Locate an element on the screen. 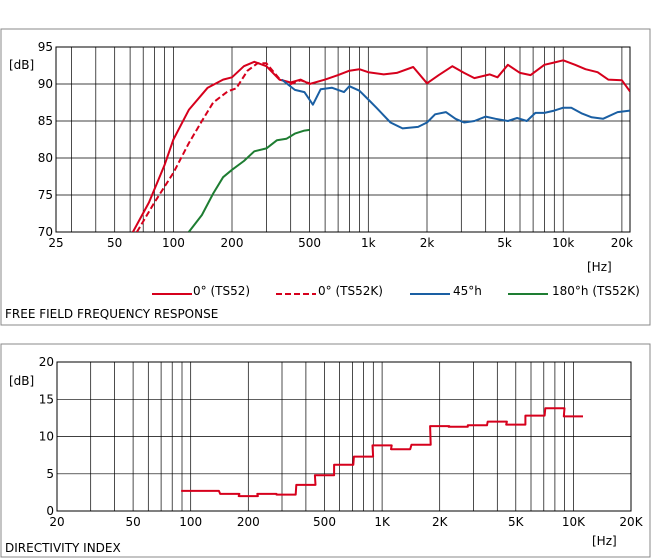  legend-label: 0° (TS52K) is located at coordinates (350, 291).